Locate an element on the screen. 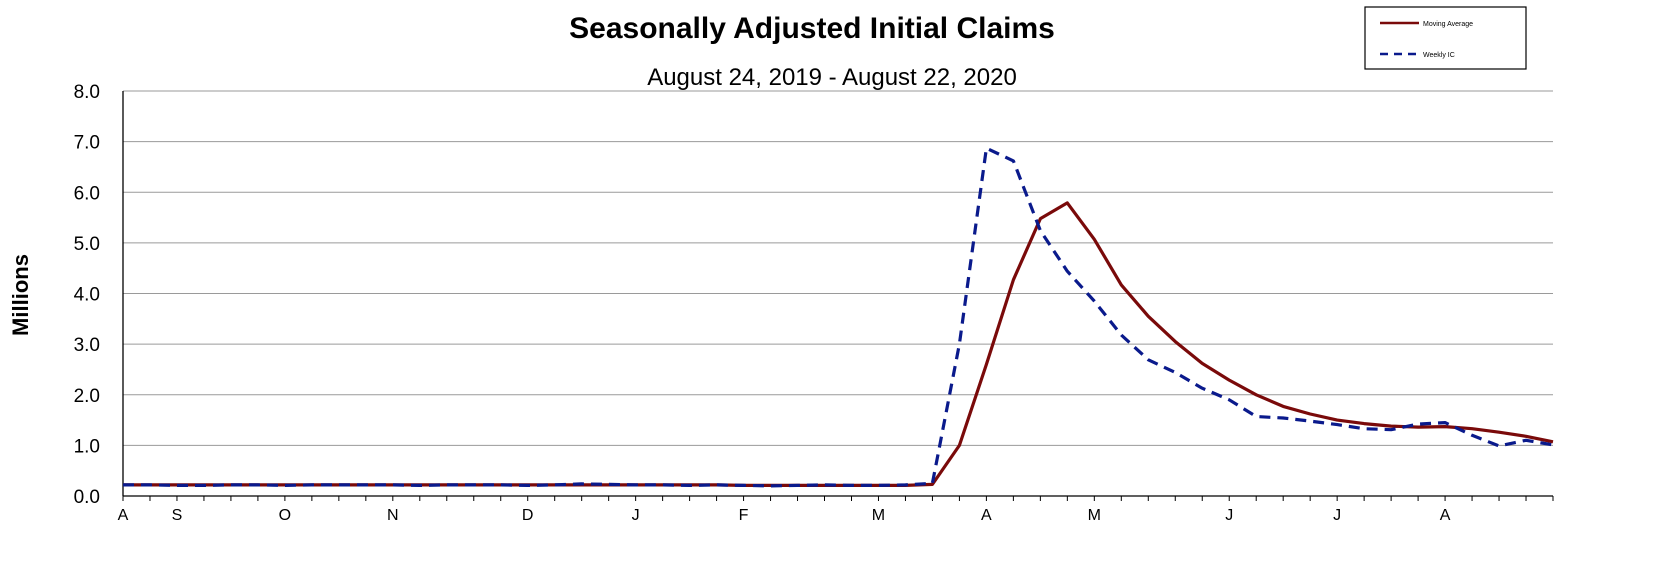 The width and height of the screenshot is (1666, 573). legend-label-weekly-ic: Weekly IC is located at coordinates (1439, 55).